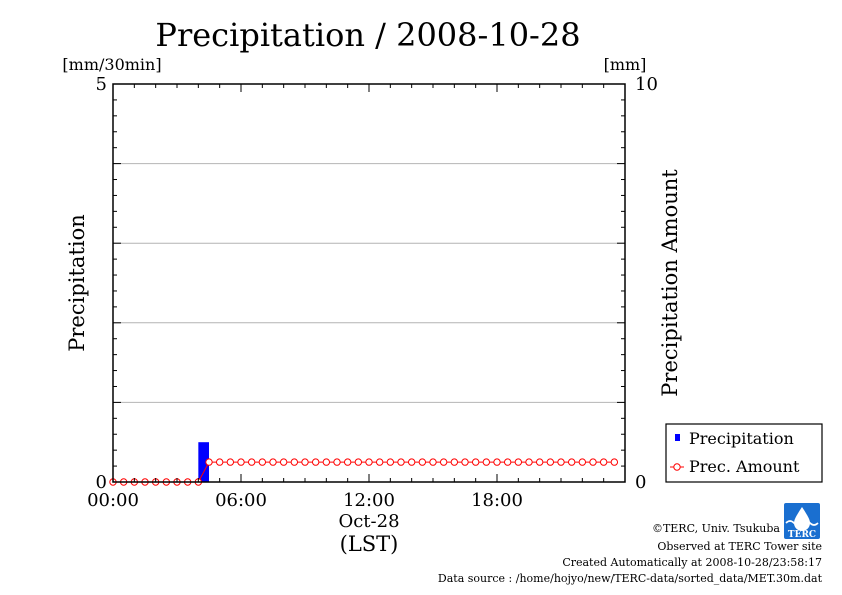 The image size is (842, 595). I want to click on left-y-tick-labels: 05, so click(101, 283).